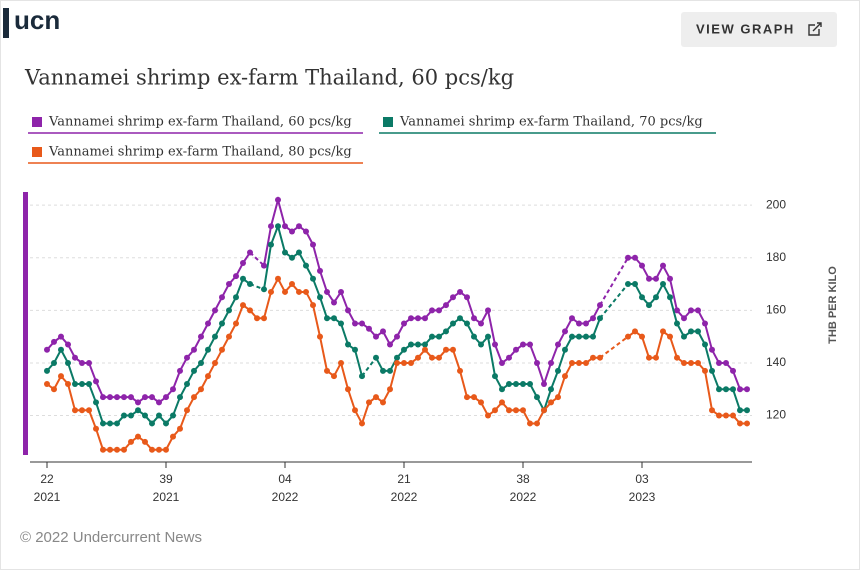  I want to click on x-tick-label: 39 2021, so click(166, 488).